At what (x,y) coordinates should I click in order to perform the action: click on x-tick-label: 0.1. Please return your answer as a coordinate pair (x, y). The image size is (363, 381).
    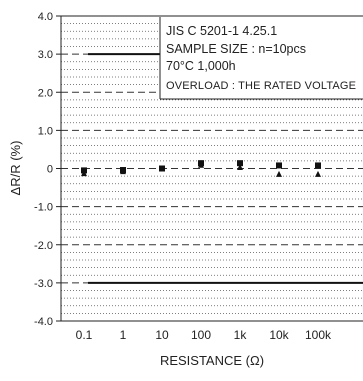
    Looking at the image, I should click on (84, 335).